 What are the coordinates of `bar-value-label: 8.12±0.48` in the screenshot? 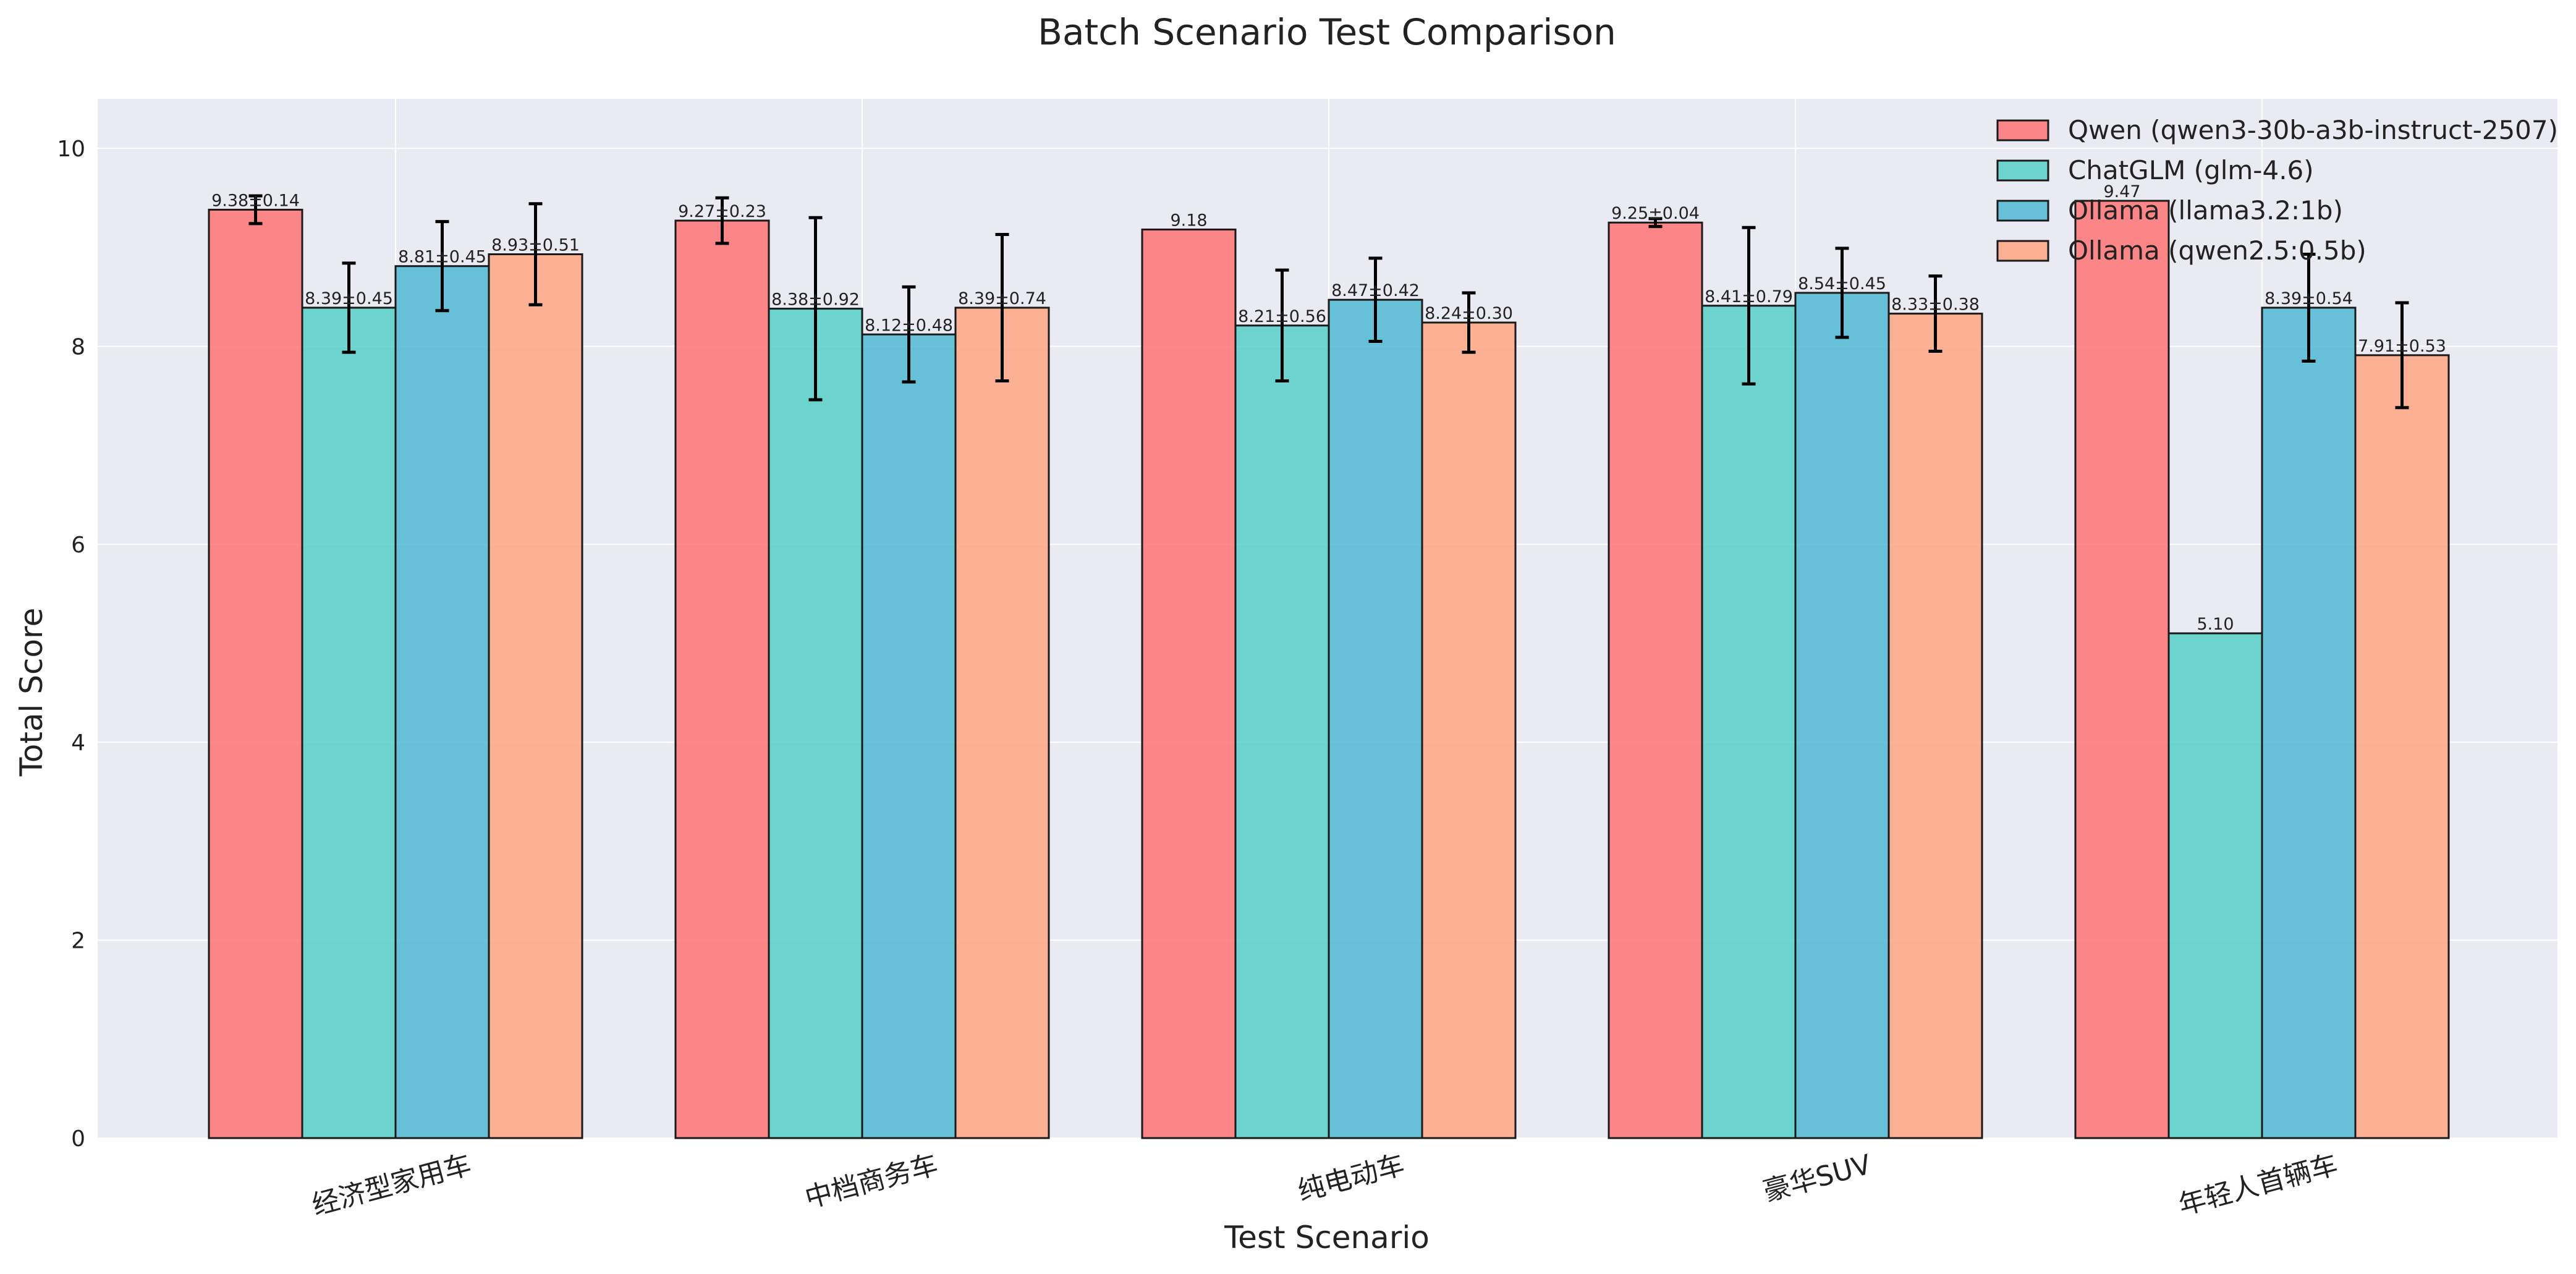 It's located at (909, 325).